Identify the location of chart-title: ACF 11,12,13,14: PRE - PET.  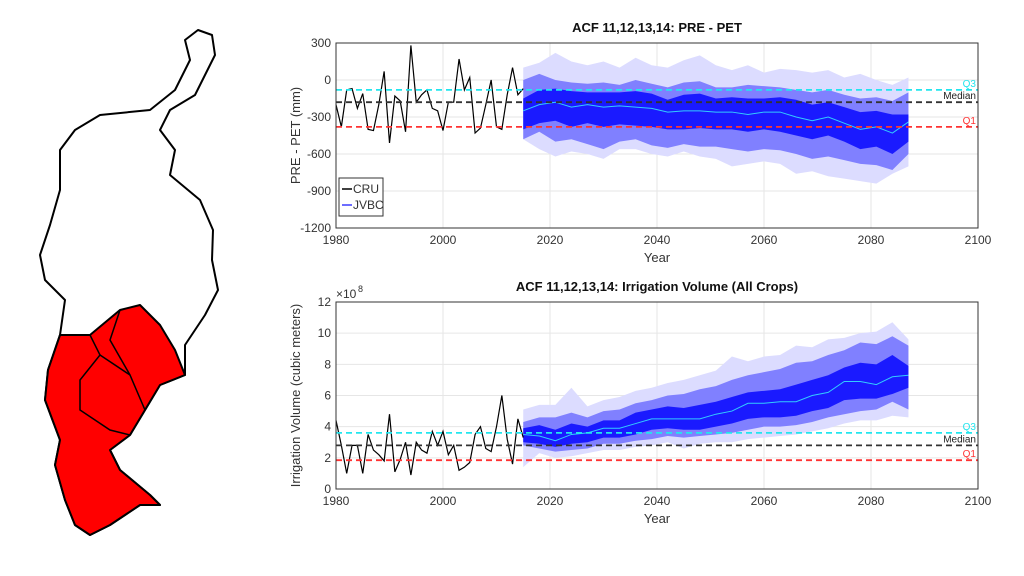
(657, 27).